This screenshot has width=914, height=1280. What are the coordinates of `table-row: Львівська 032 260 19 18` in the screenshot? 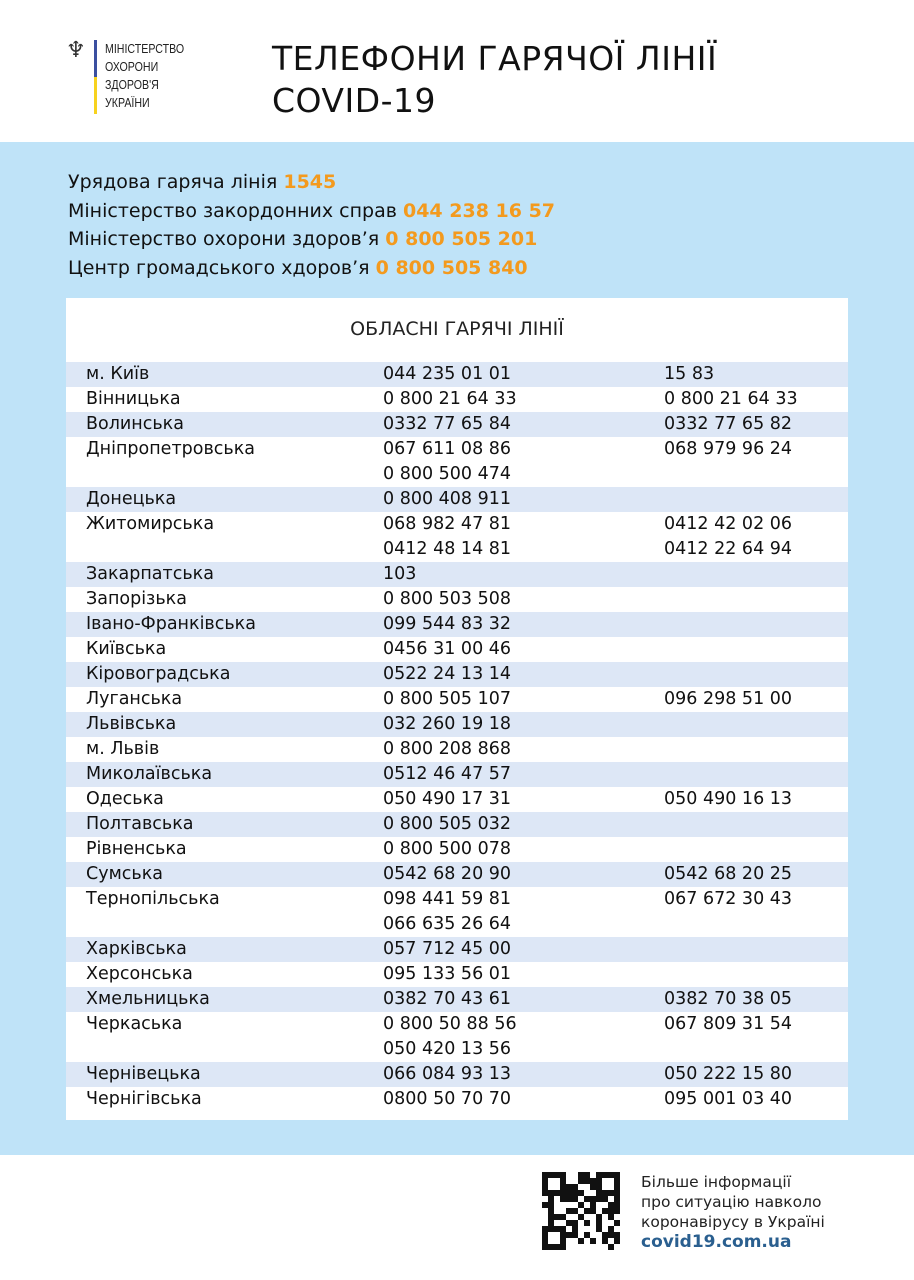 It's located at (457, 724).